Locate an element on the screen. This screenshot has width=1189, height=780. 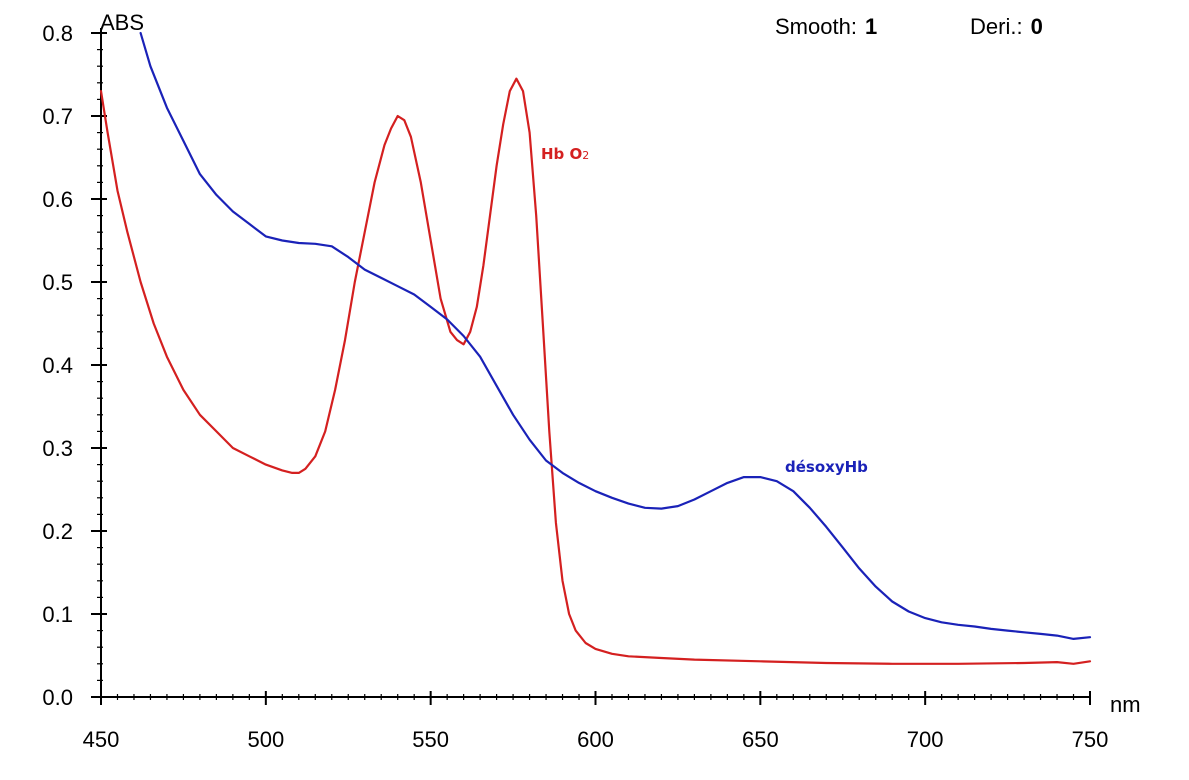
y-tick-label: 0.0 is located at coordinates (57, 697).